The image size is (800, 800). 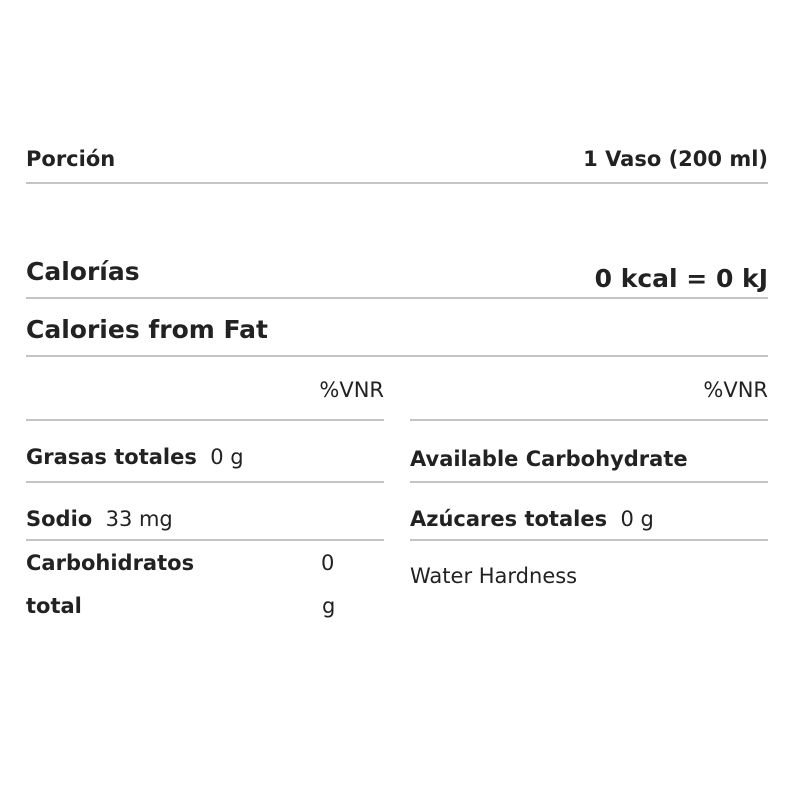 I want to click on serving-value: 1 Vaso (200 ml), so click(x=675, y=159).